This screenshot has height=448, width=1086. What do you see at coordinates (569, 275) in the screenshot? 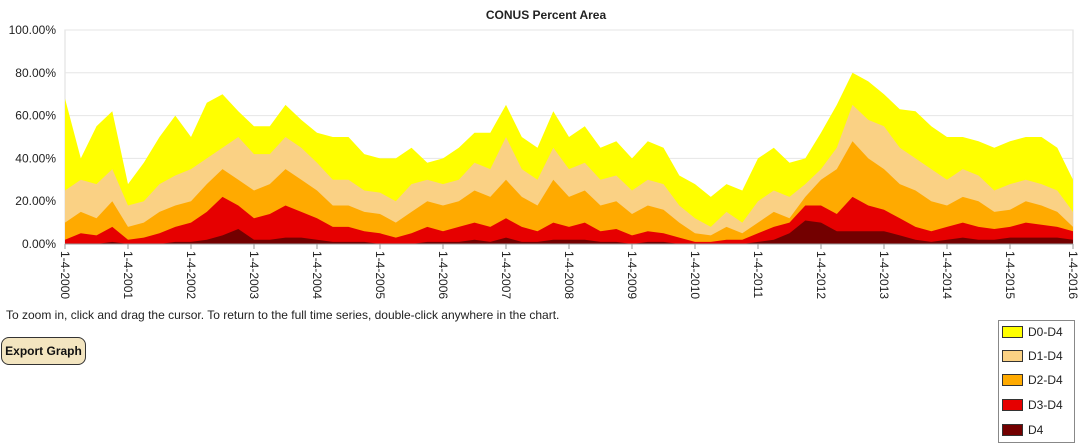
I see `x-tick-label: 1-4-2008` at bounding box center [569, 275].